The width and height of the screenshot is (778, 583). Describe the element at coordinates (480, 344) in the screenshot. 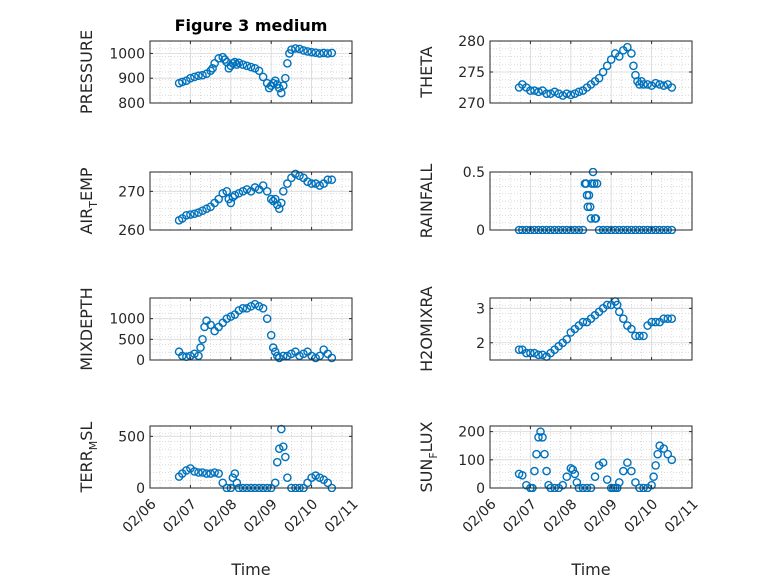

I see `y-tick-label: 2` at that location.